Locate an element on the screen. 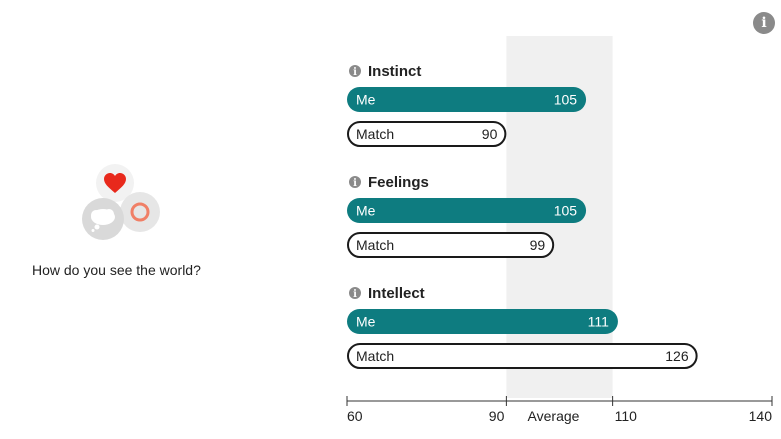  perception-icon-cluster is located at coordinates (121, 203).